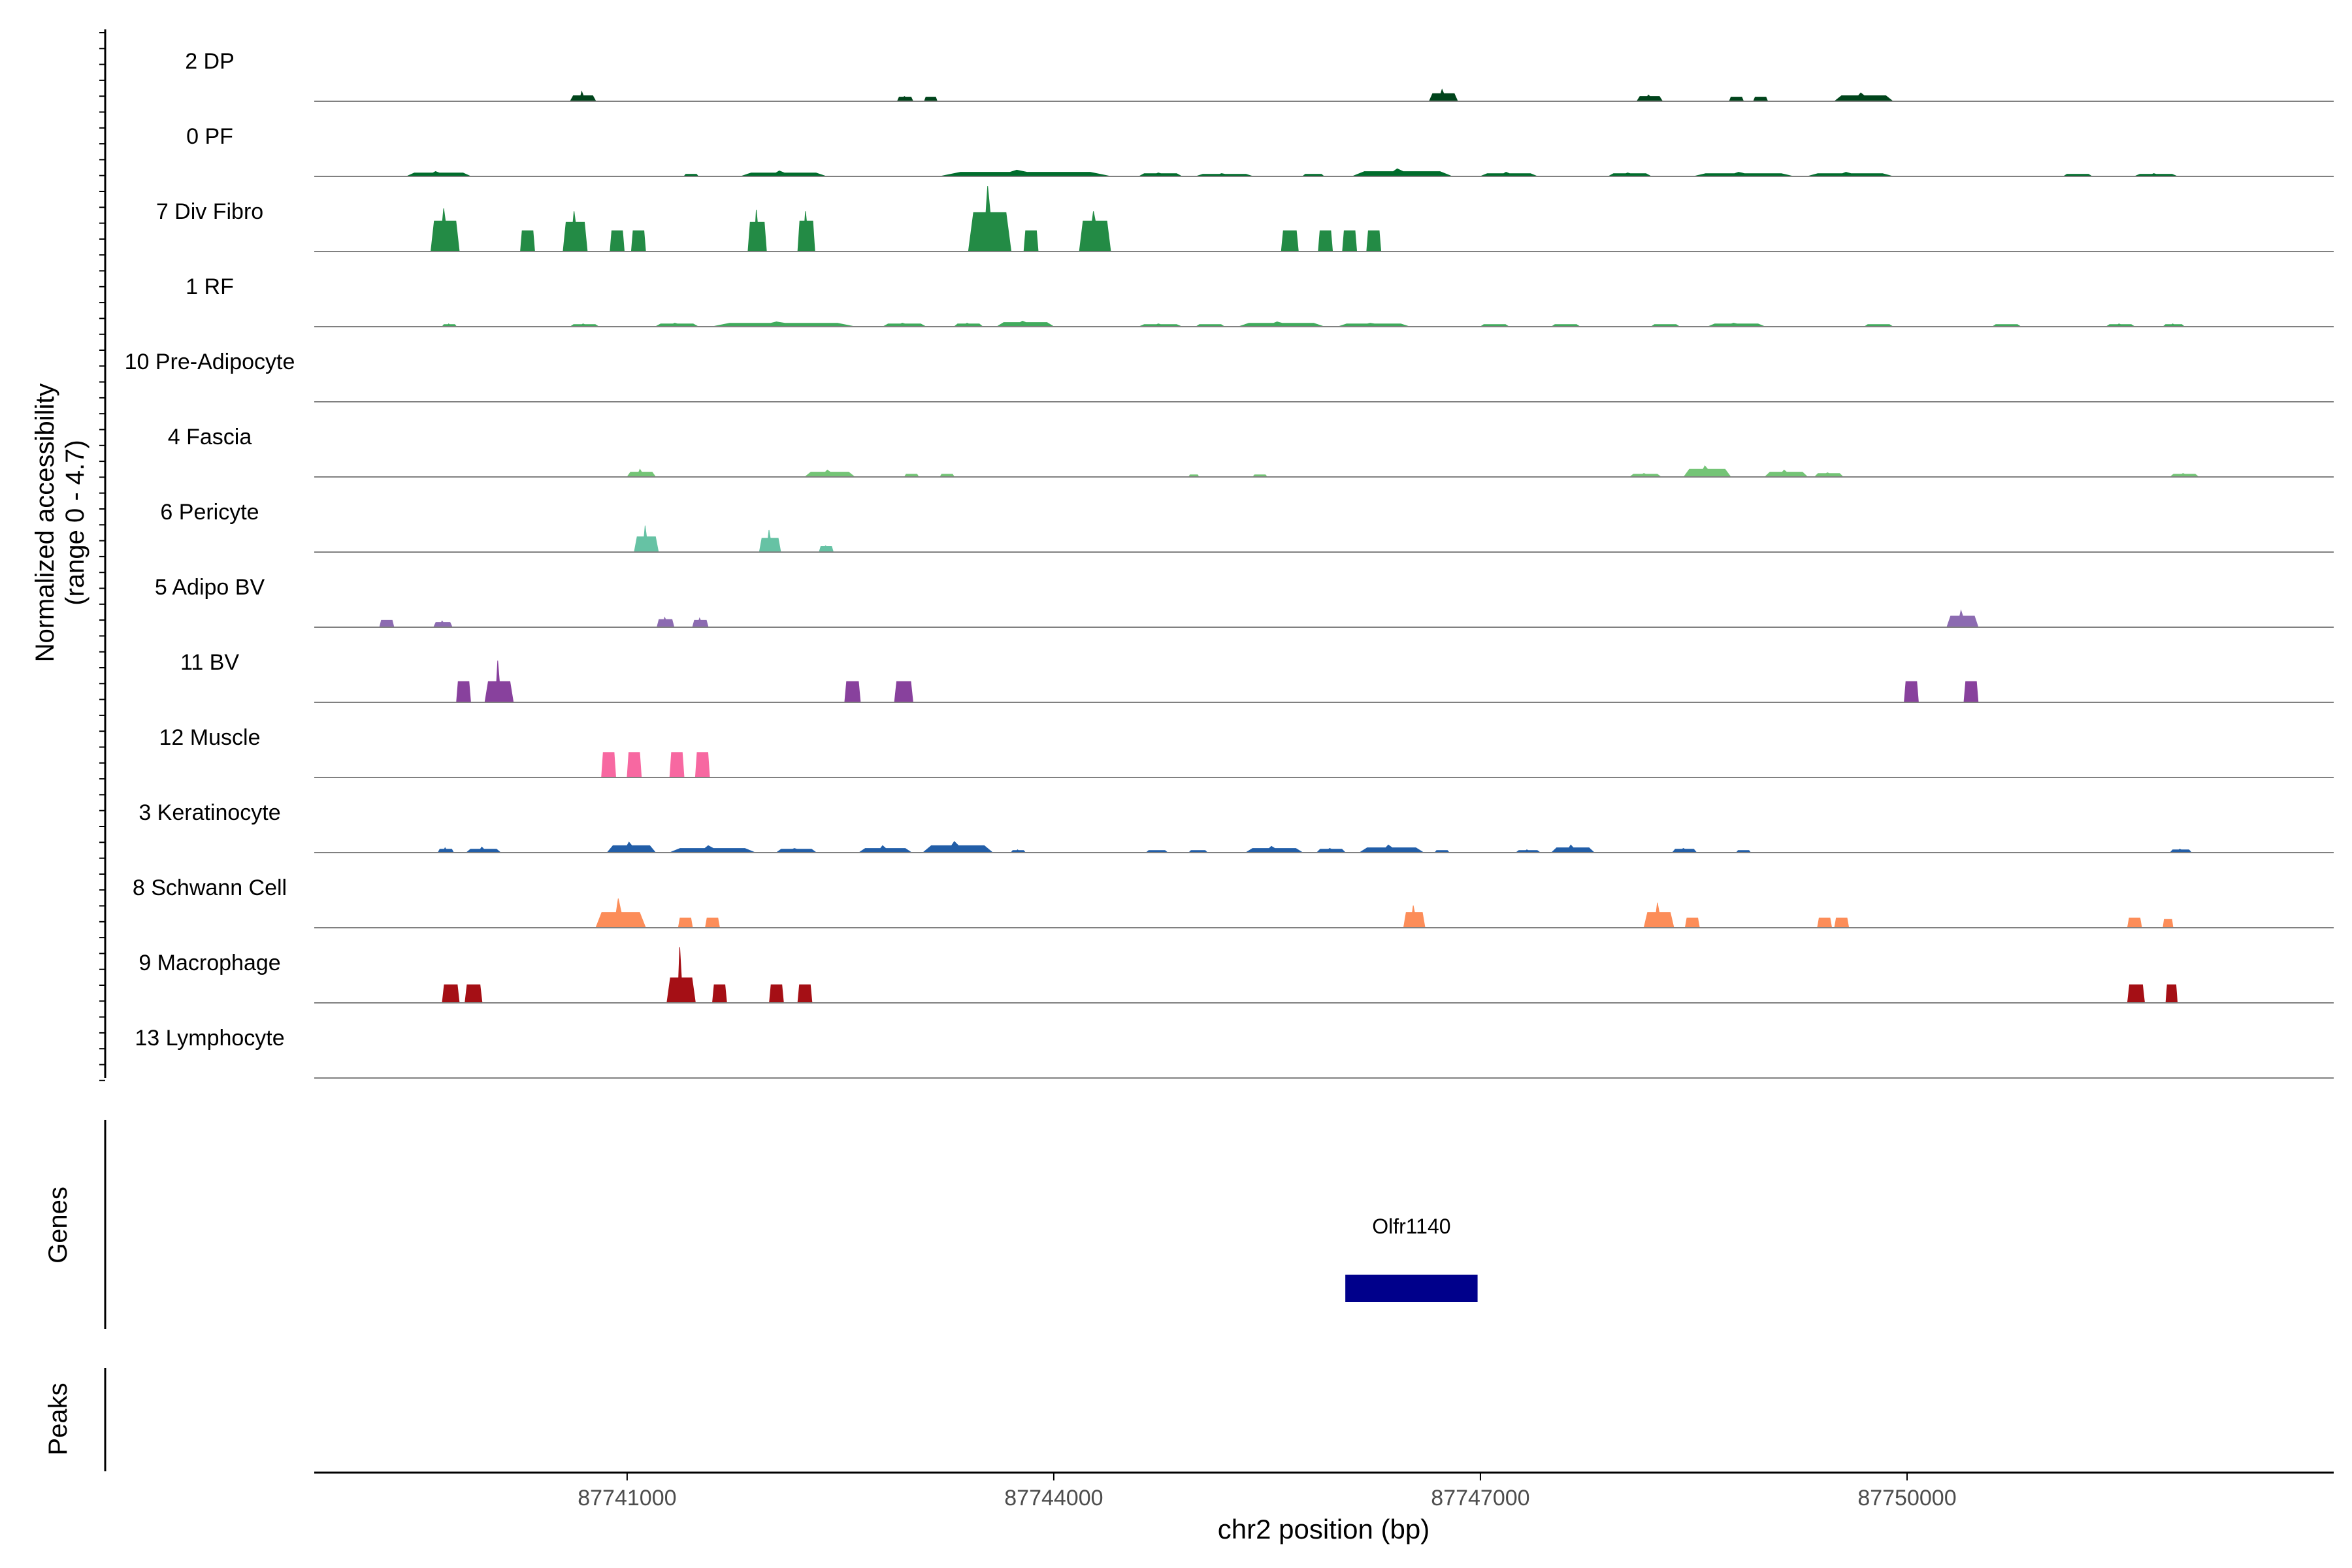  Describe the element at coordinates (209, 512) in the screenshot. I see `track-label: 6 Pericyte` at that location.